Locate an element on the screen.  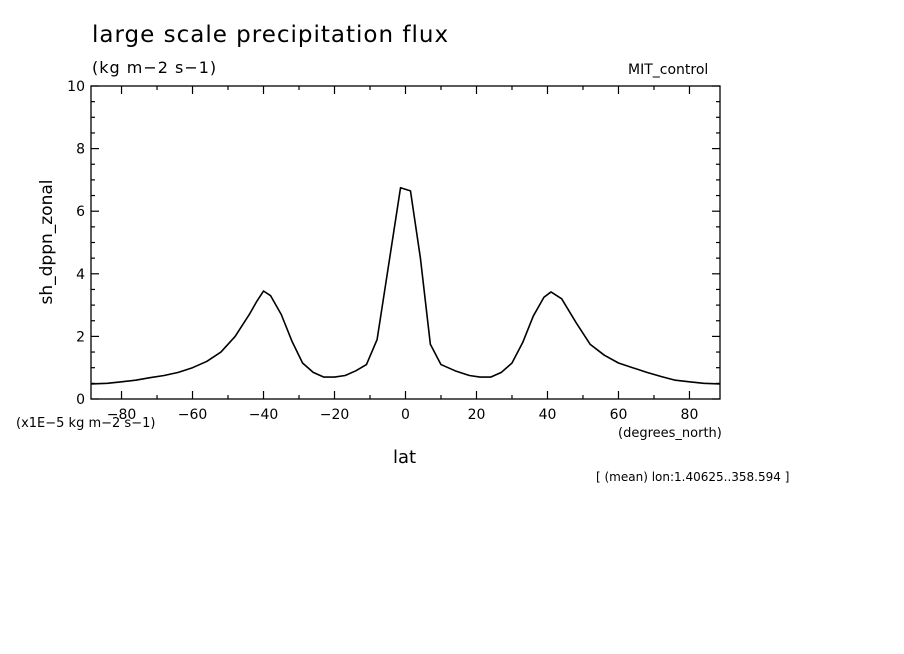
y-tick-label: 2 is located at coordinates (80, 337).